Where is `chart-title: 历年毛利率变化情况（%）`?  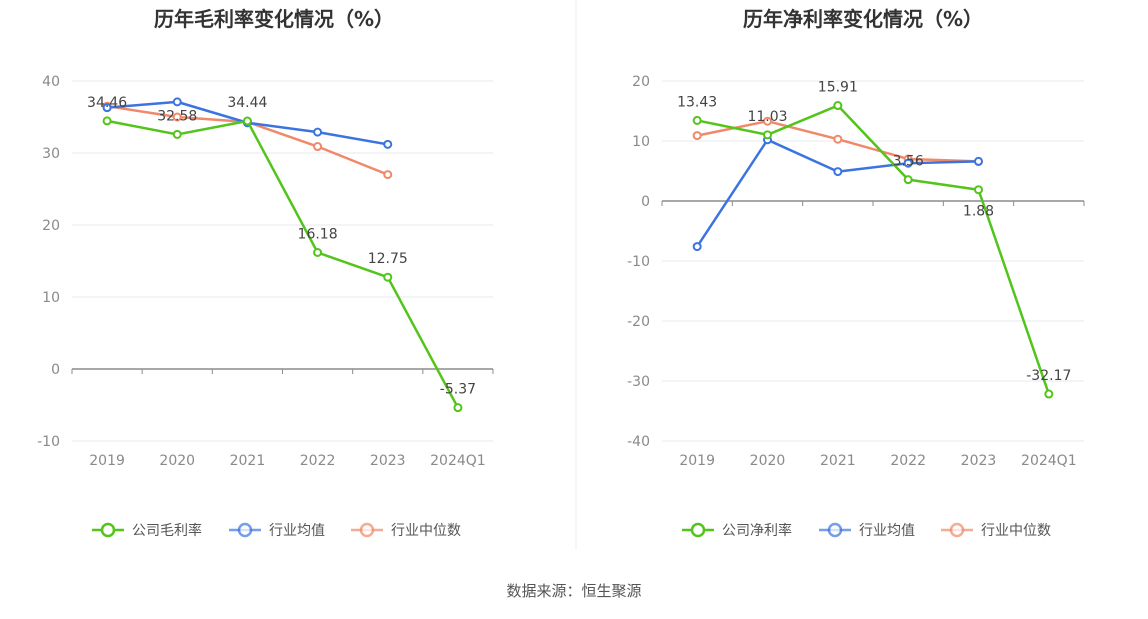
chart-title: 历年毛利率变化情况（%） is located at coordinates (274, 19).